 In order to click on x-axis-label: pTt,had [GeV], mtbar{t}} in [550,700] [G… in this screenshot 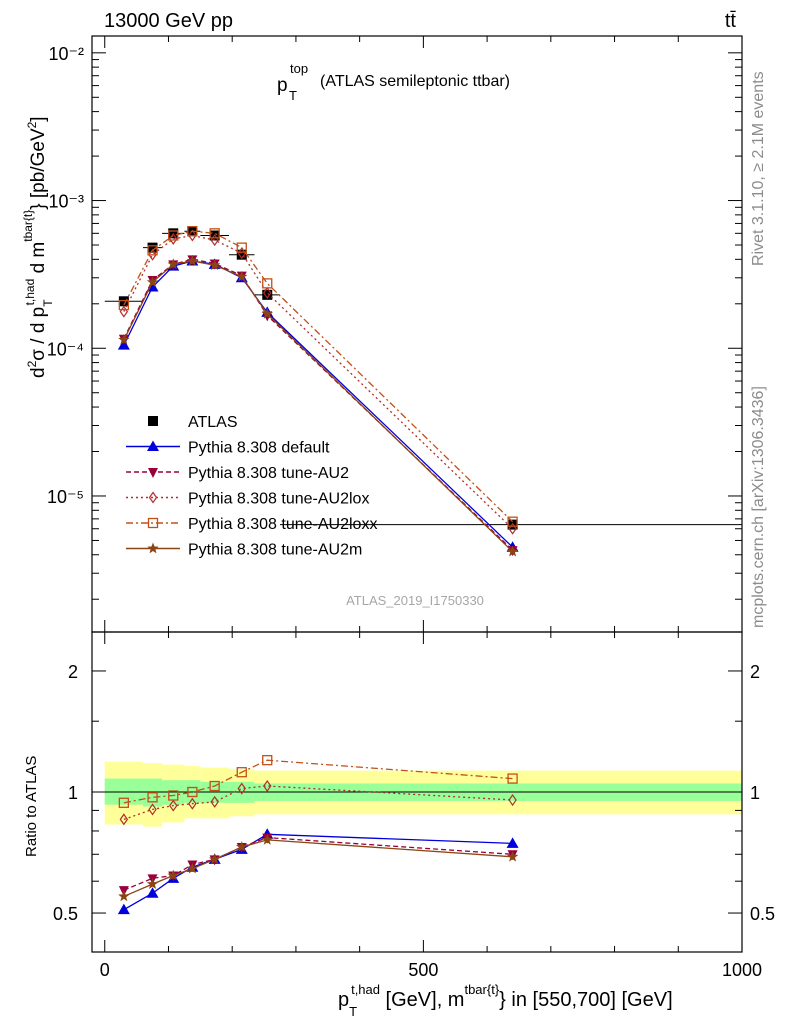, I will do `click(505, 1000)`.